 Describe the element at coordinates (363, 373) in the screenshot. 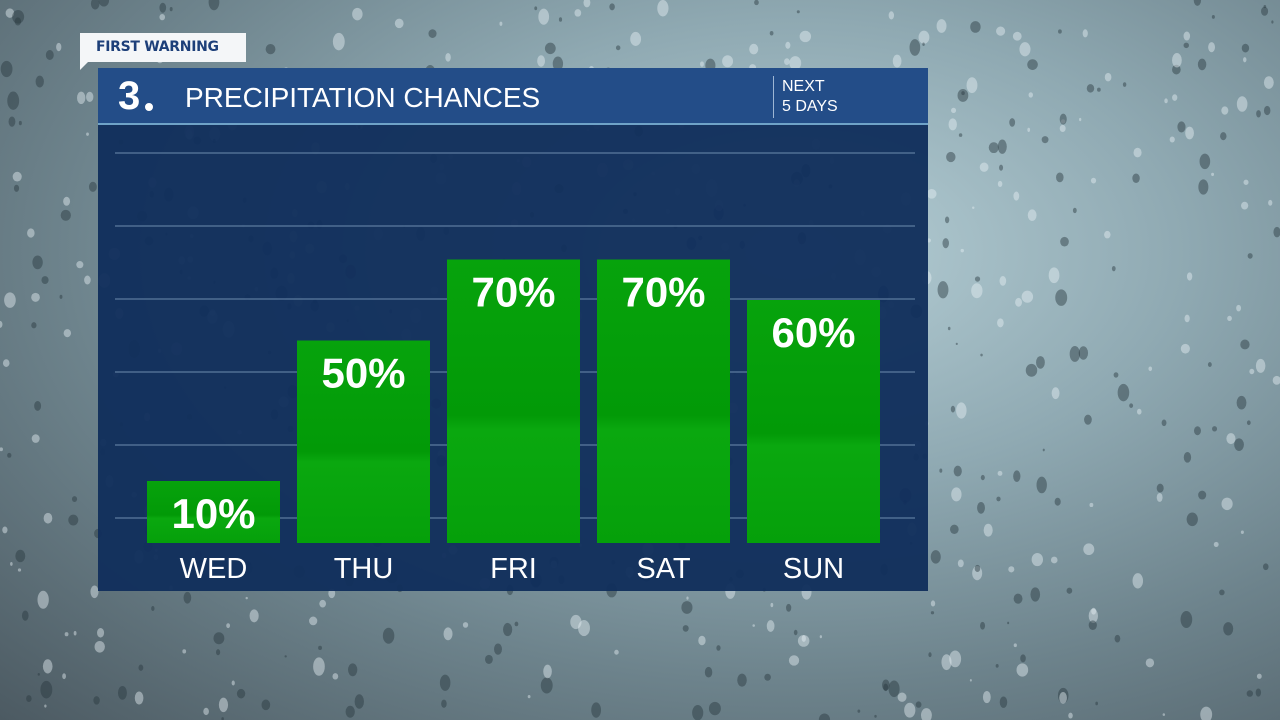

I see `data-label: 50%` at that location.